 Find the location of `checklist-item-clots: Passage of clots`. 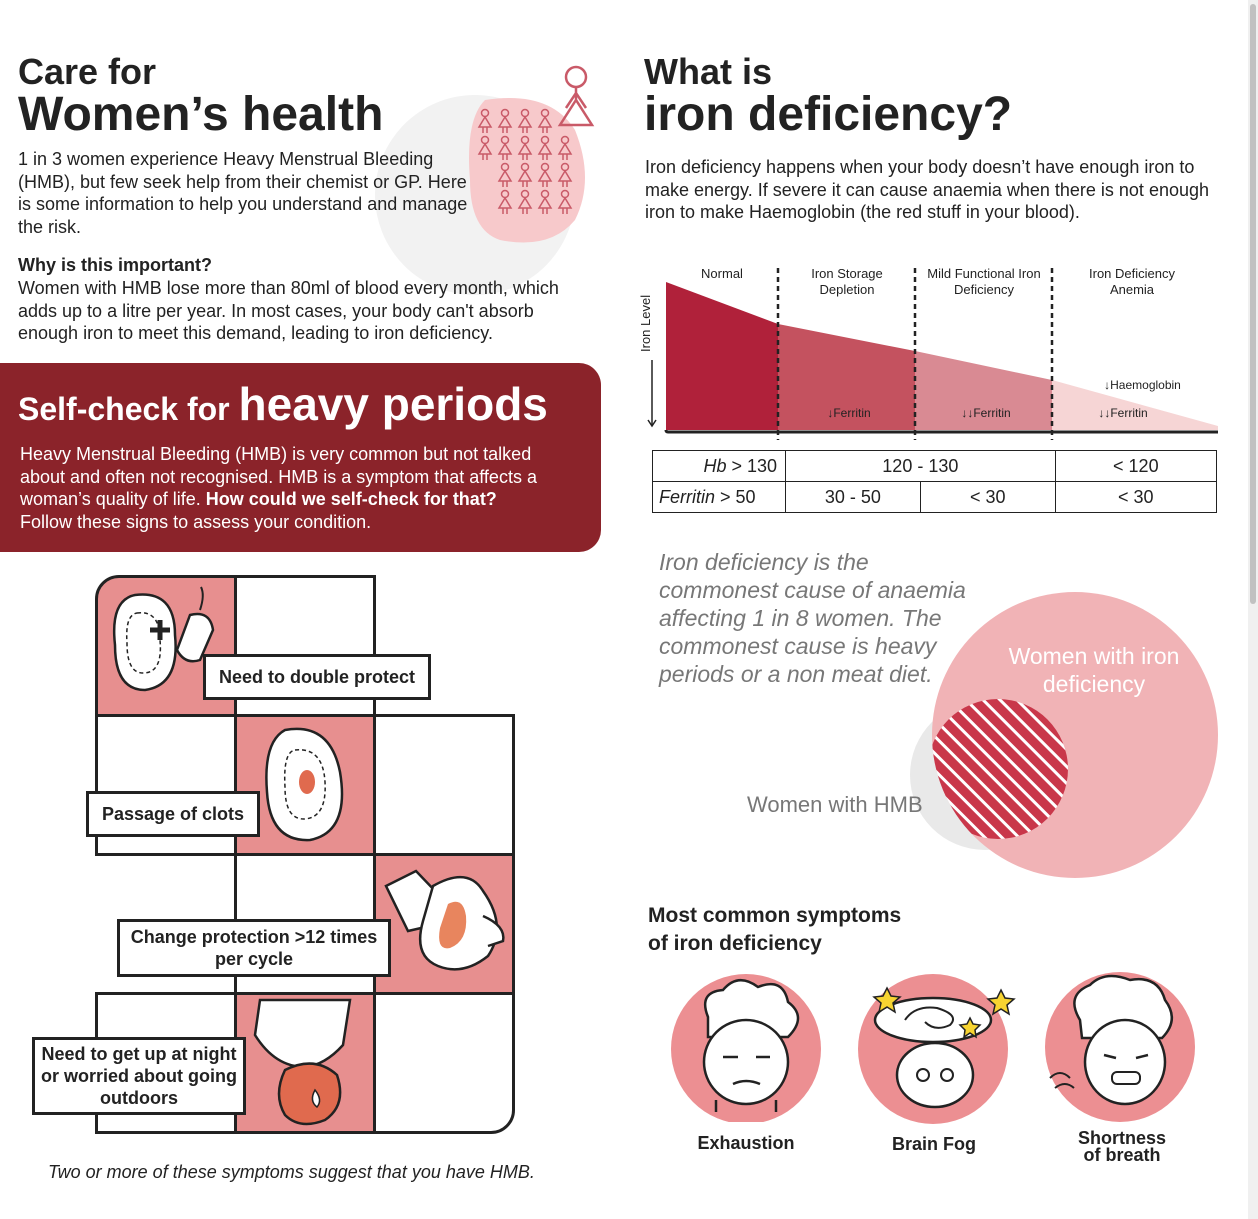

checklist-item-clots: Passage of clots is located at coordinates (173, 814).